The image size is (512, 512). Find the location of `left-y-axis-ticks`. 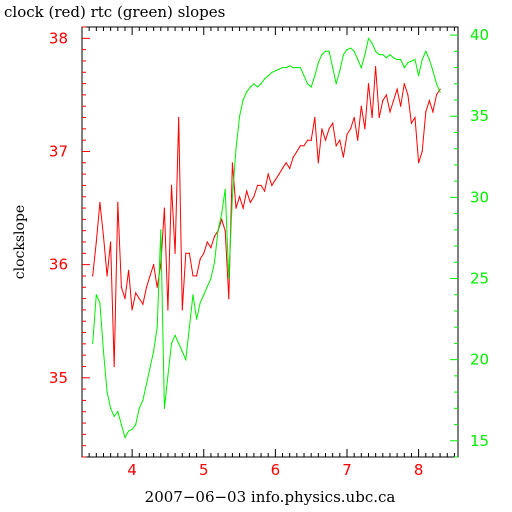

left-y-axis-ticks is located at coordinates (86, 242).